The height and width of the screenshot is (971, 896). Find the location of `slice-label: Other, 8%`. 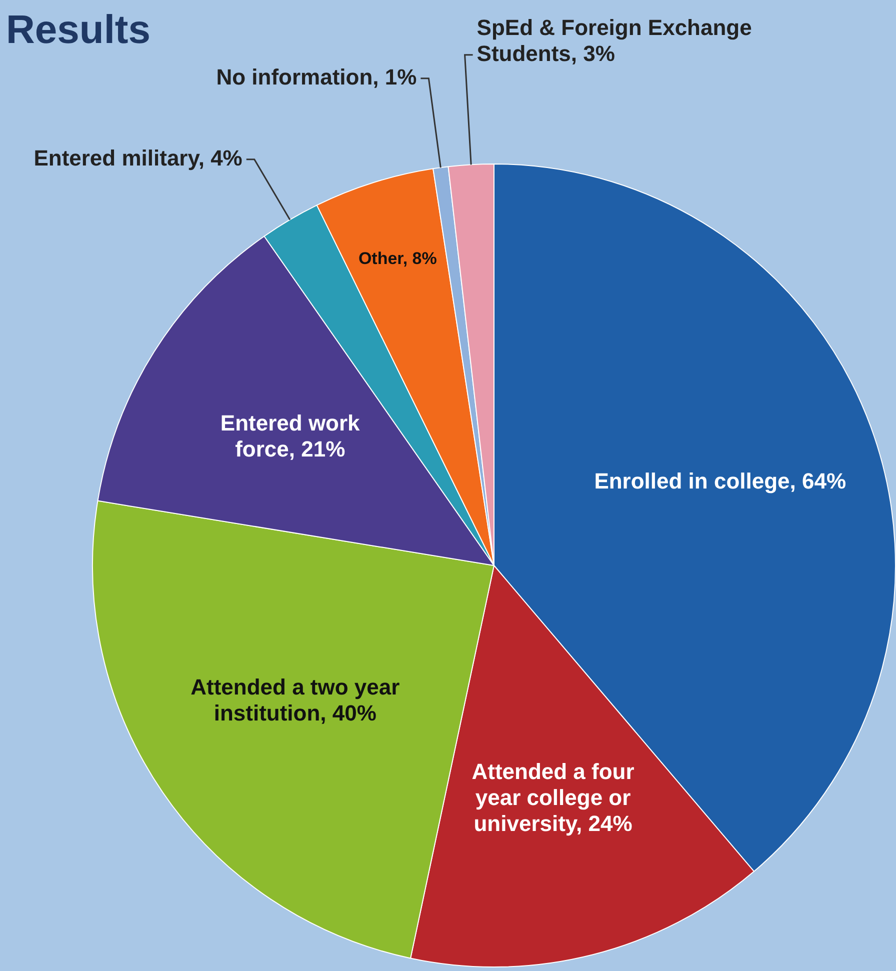

slice-label: Other, 8% is located at coordinates (397, 258).